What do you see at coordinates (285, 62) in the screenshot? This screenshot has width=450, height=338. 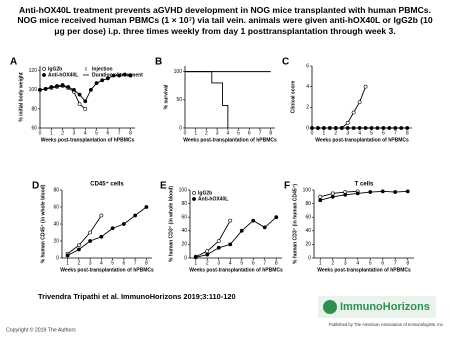 I see `panel-label: C` at bounding box center [285, 62].